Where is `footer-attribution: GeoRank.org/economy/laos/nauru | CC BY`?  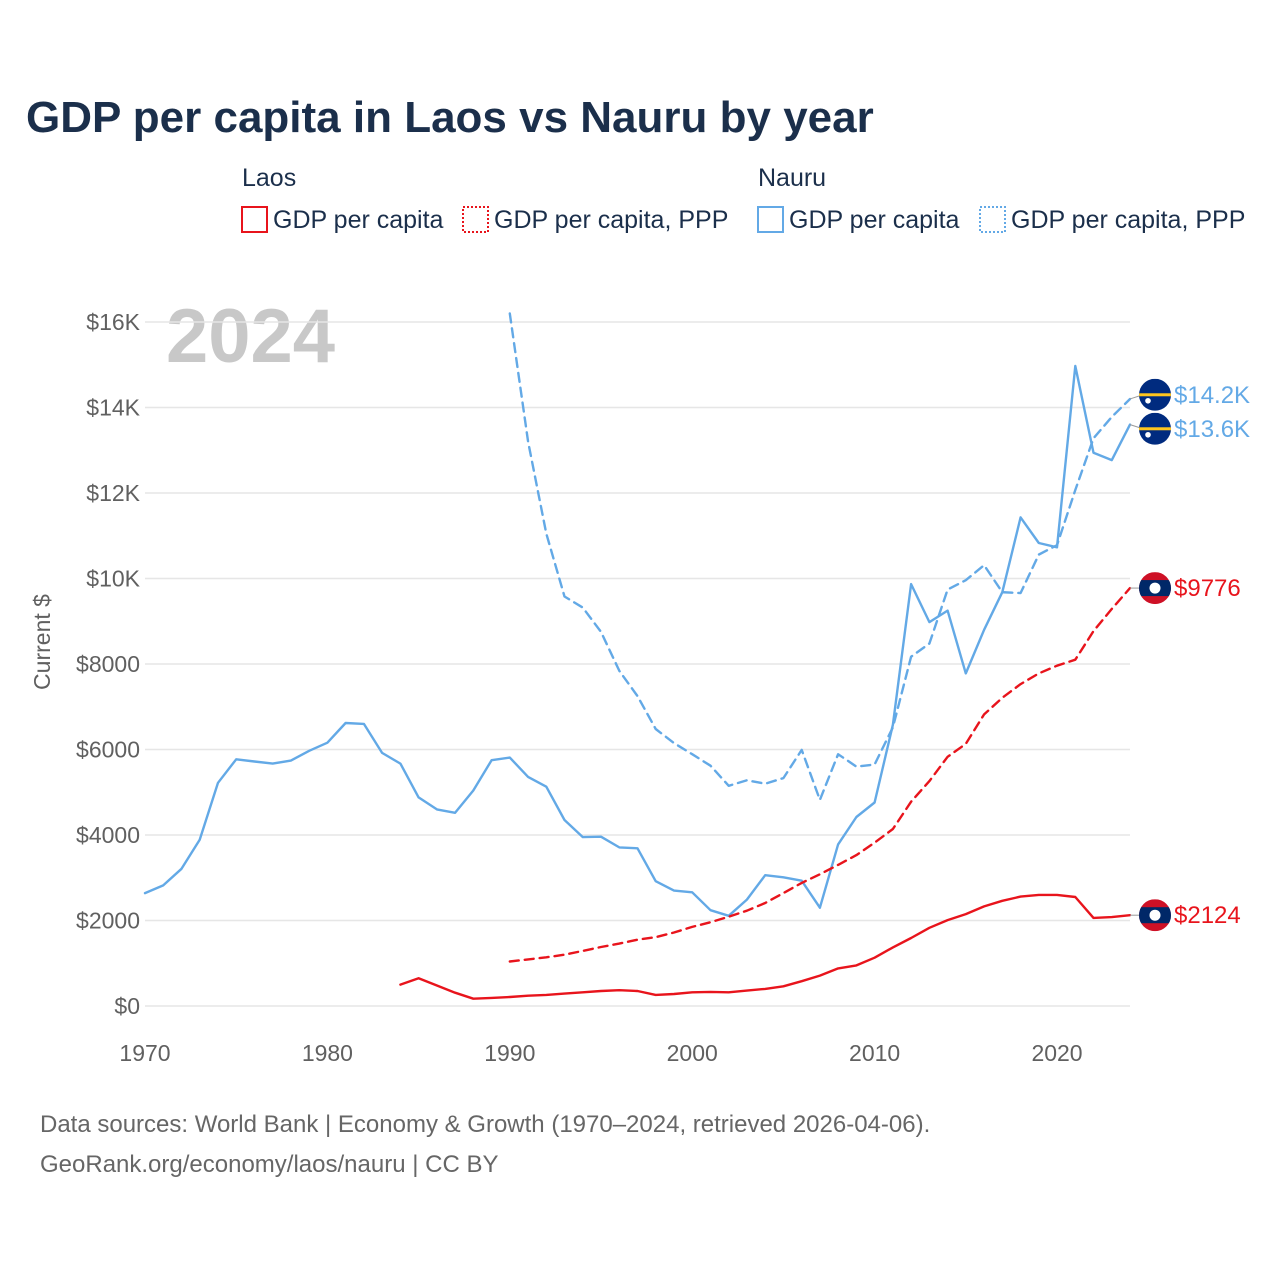
footer-attribution: GeoRank.org/economy/laos/nauru | CC BY is located at coordinates (269, 1164).